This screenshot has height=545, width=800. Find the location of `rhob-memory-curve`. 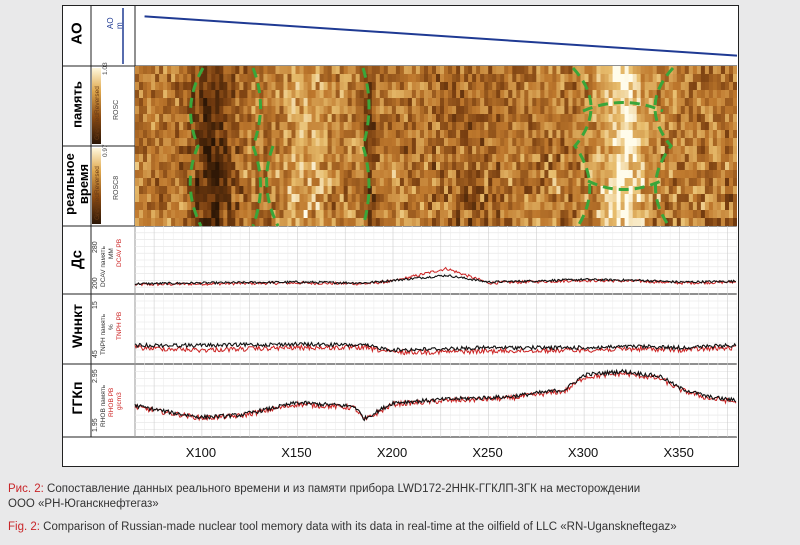

rhob-memory-curve is located at coordinates (435, 395).